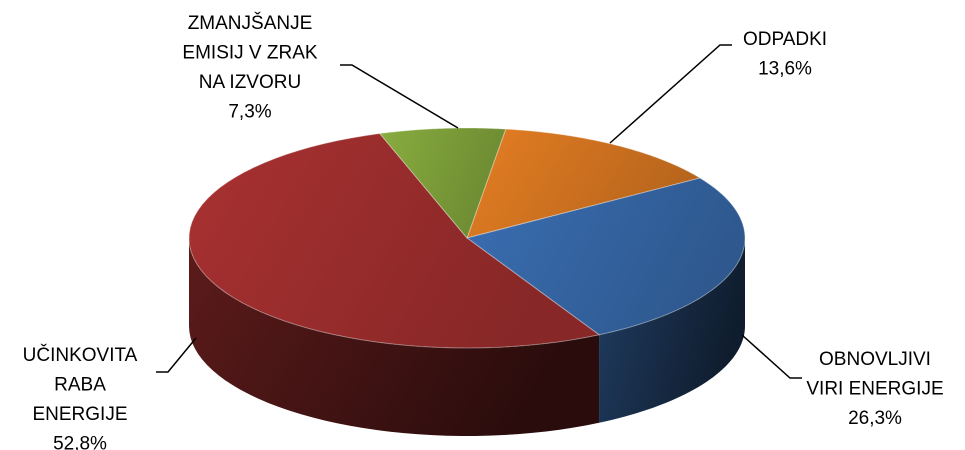  I want to click on value-label: 13,6%, so click(785, 69).